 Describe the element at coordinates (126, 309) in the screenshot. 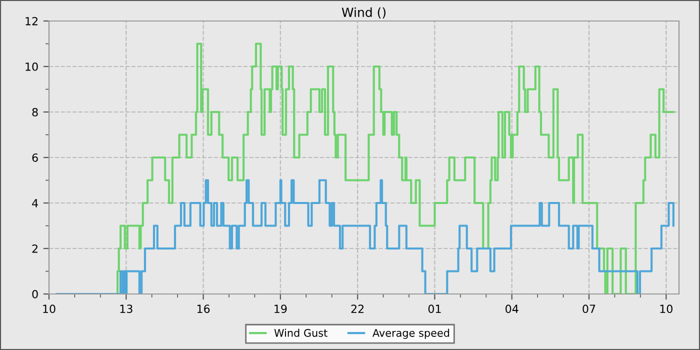

I see `x-tick-label: 13` at that location.